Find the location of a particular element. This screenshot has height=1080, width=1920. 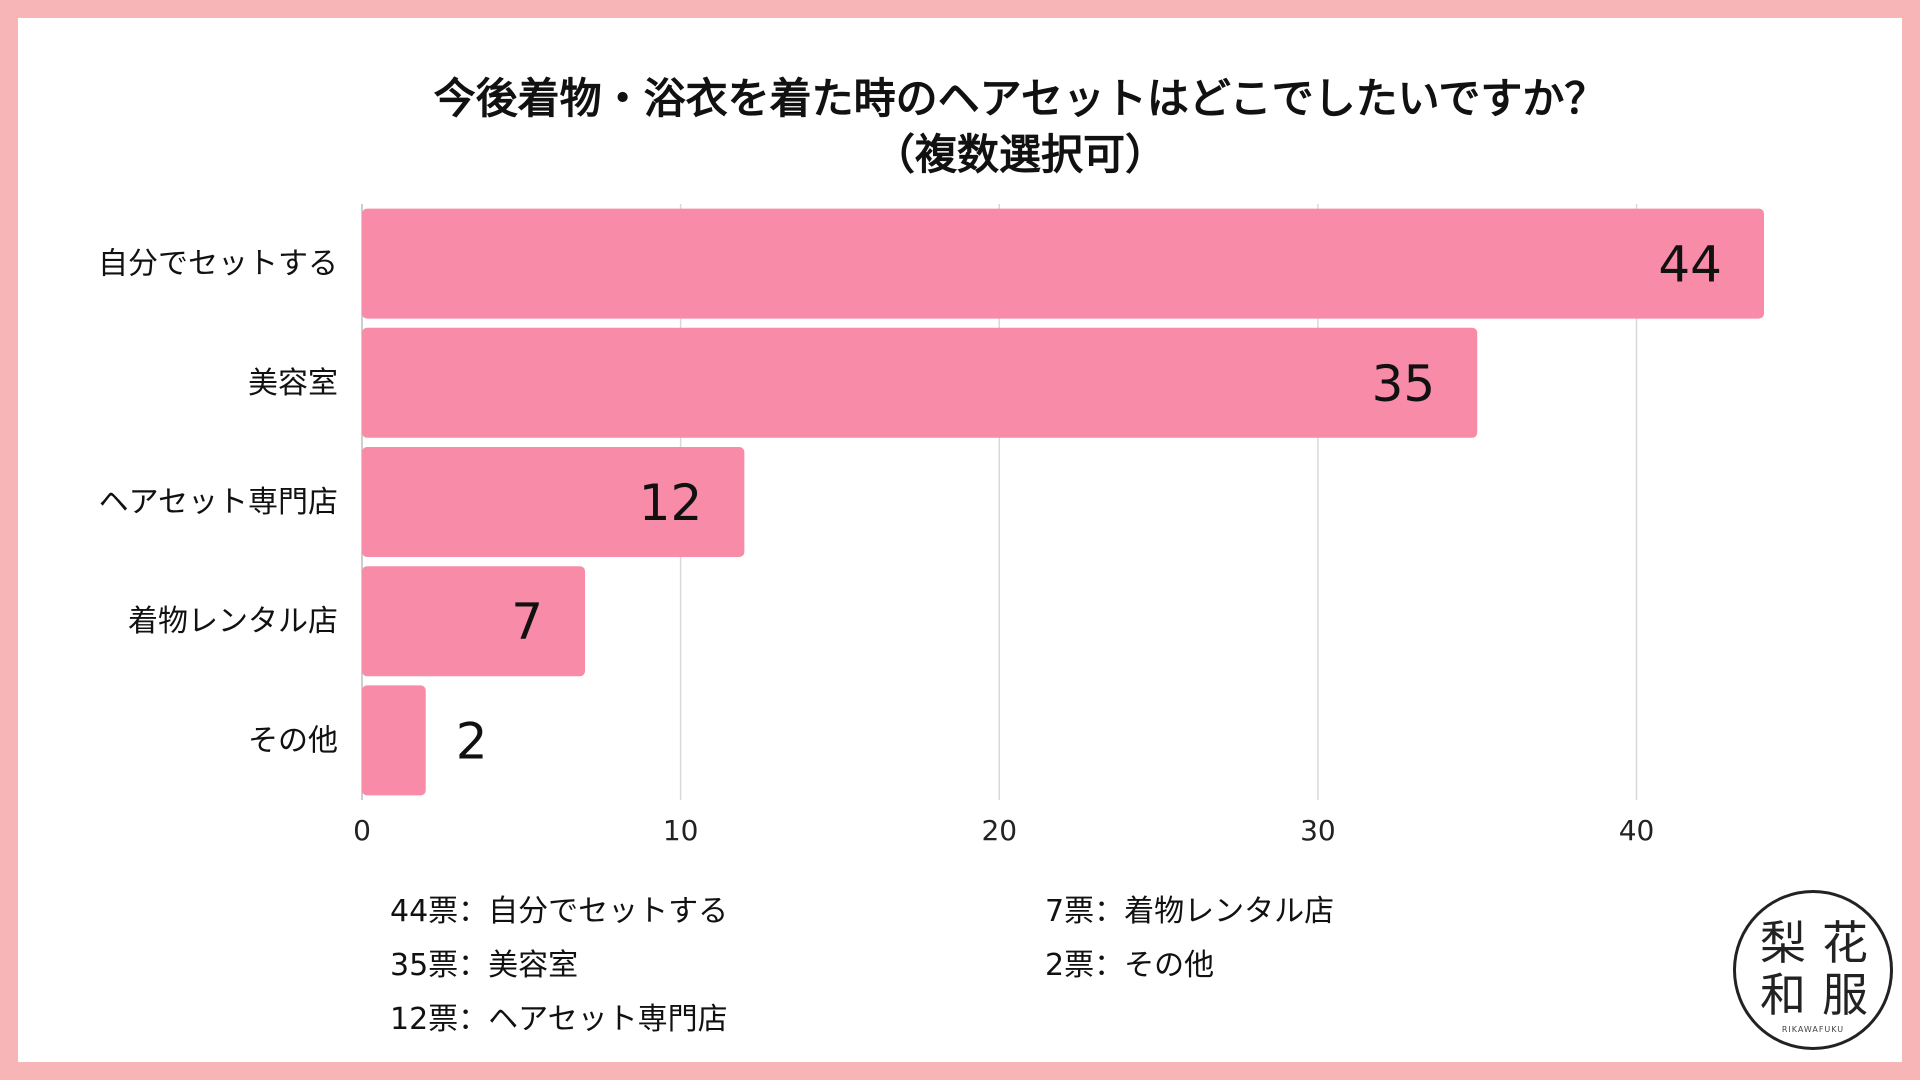

data-label: 12 is located at coordinates (671, 503).